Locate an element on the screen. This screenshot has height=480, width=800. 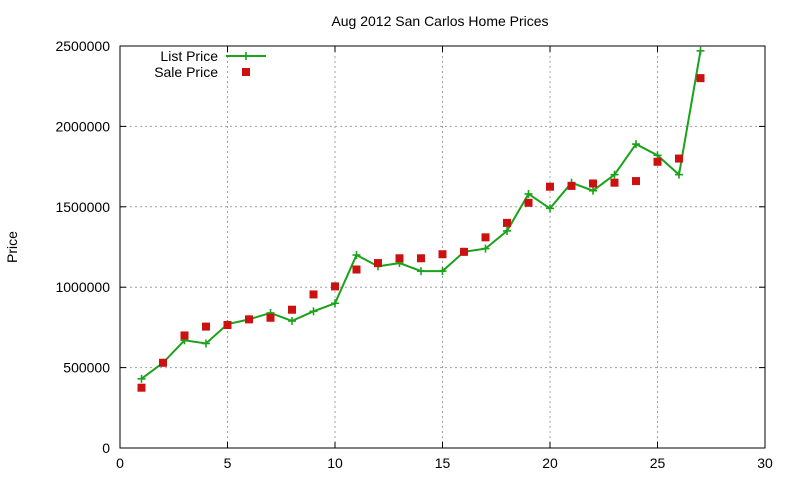
y-tick-label: 2000000 is located at coordinates (82, 126).